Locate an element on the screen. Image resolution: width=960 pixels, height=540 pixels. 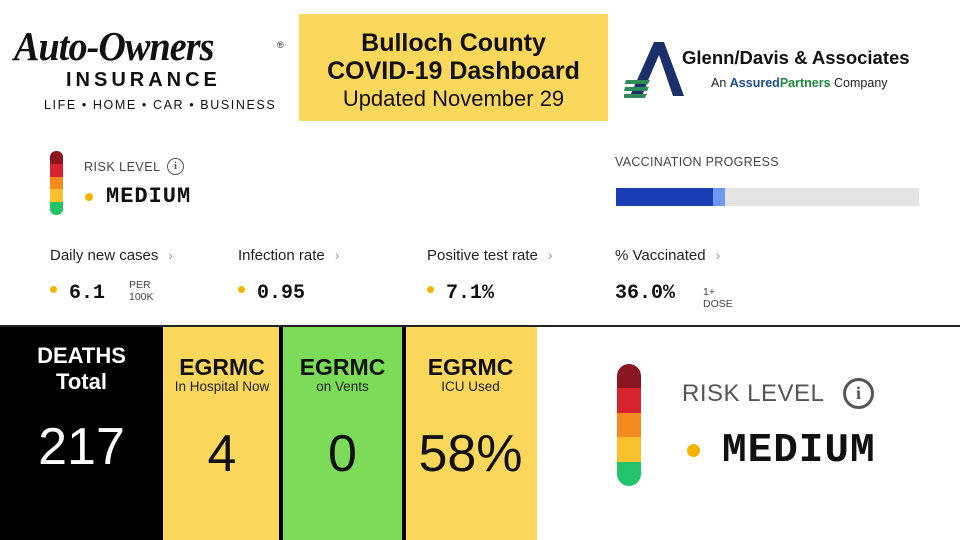
risk-level-large-value: MEDIUM is located at coordinates (799, 451).